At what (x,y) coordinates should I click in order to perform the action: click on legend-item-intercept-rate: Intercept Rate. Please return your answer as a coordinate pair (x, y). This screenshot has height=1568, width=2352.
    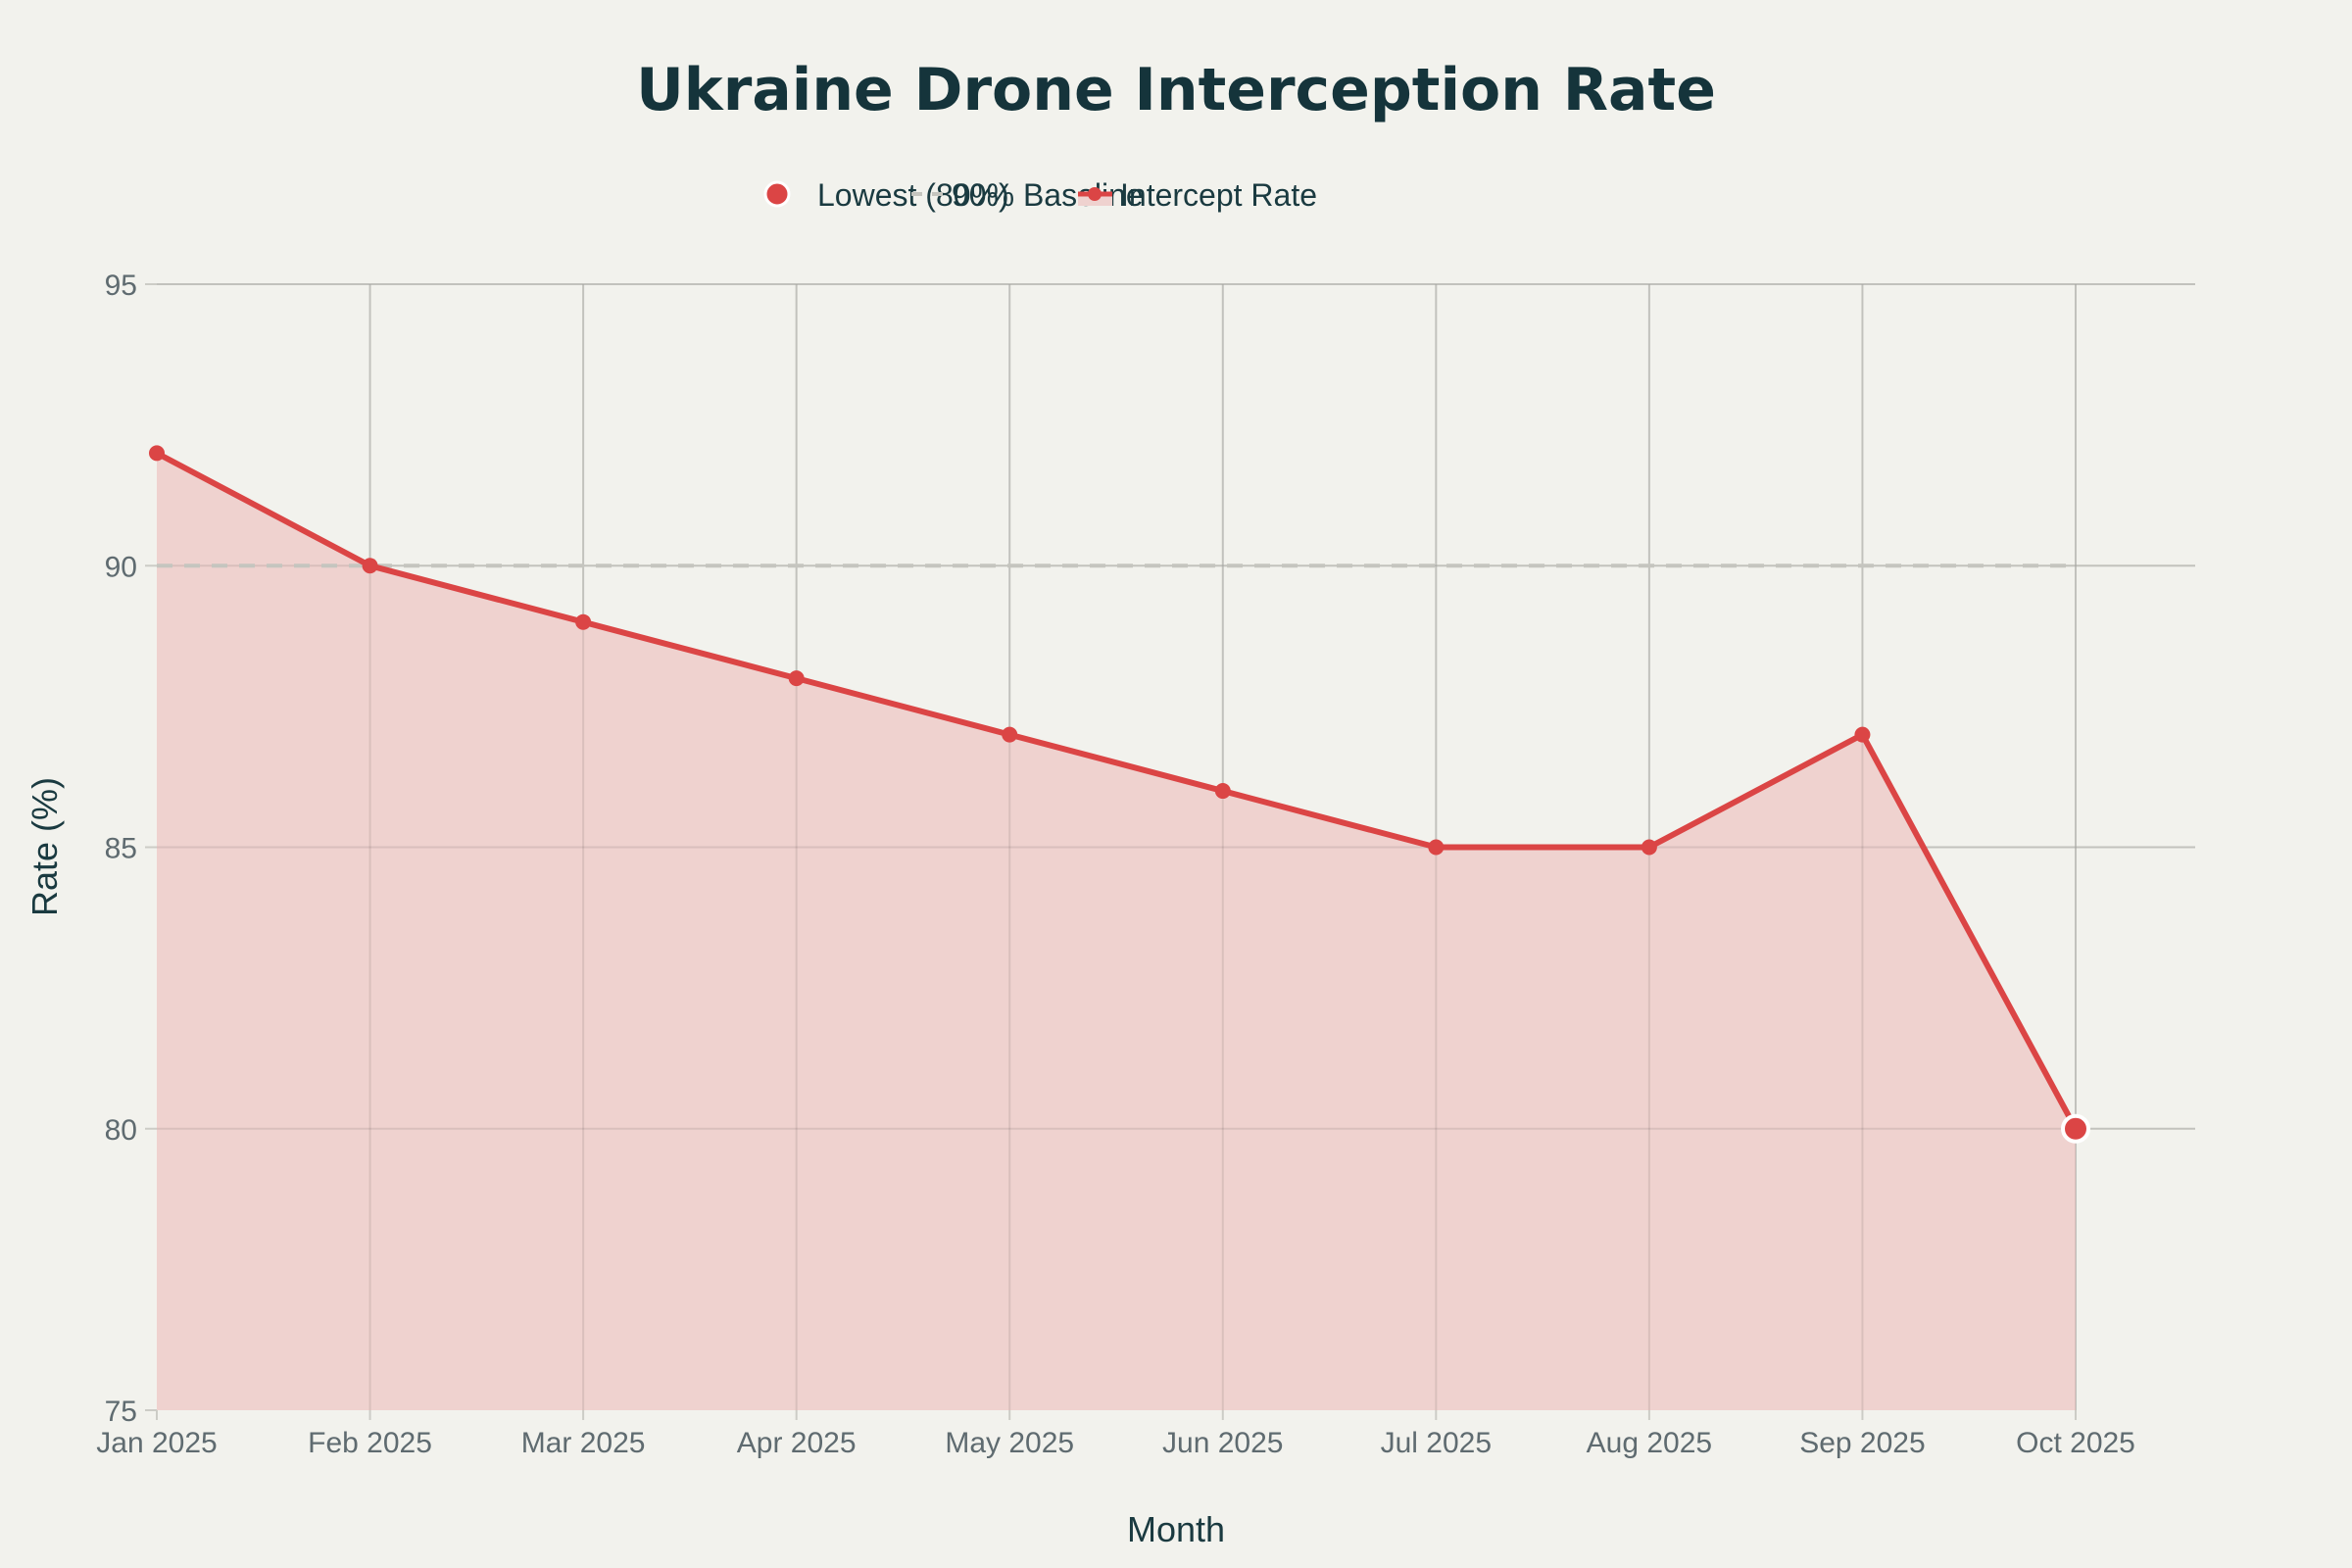
    Looking at the image, I should click on (1197, 195).